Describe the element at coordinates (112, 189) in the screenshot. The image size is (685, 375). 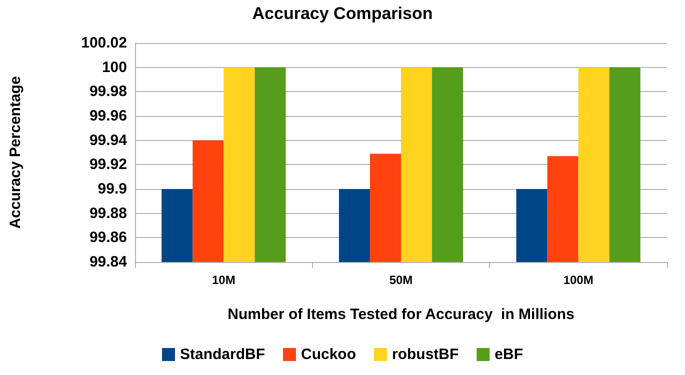
I see `y-tick-label: 99.9` at that location.